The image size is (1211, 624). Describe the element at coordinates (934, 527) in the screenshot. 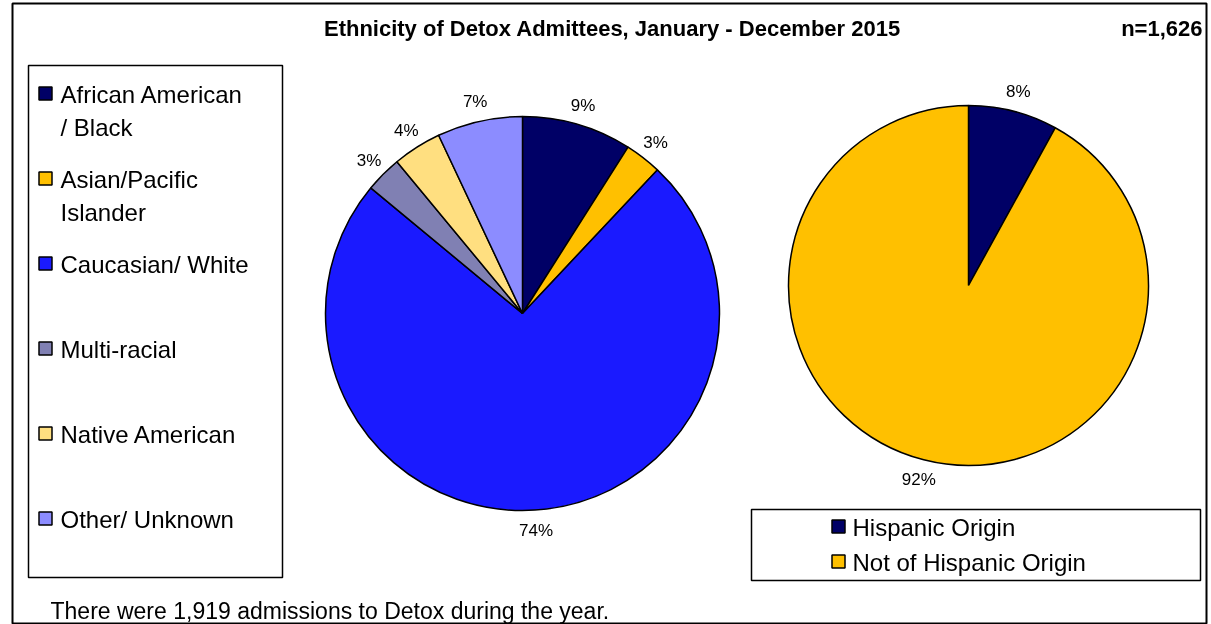

I see `legend-label: Hispanic Origin` at that location.